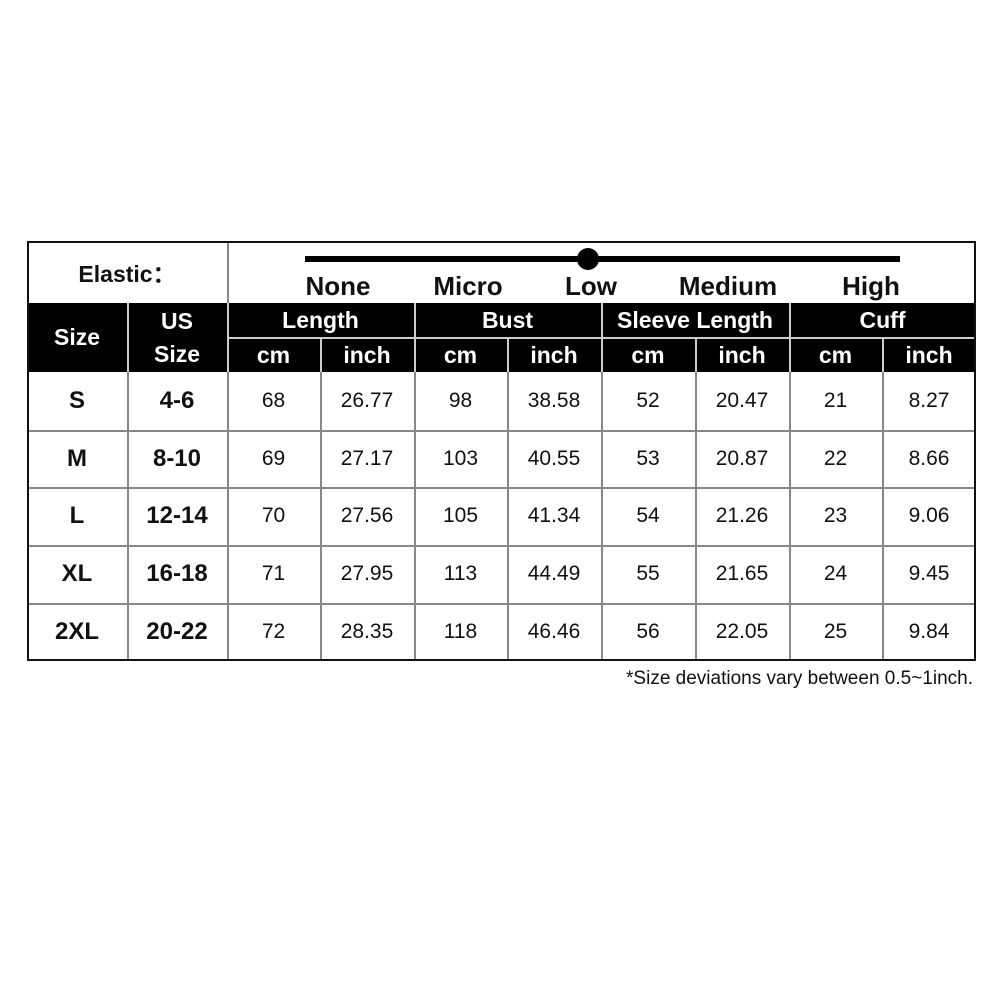  I want to click on size-cell: 2XL, so click(76, 631).